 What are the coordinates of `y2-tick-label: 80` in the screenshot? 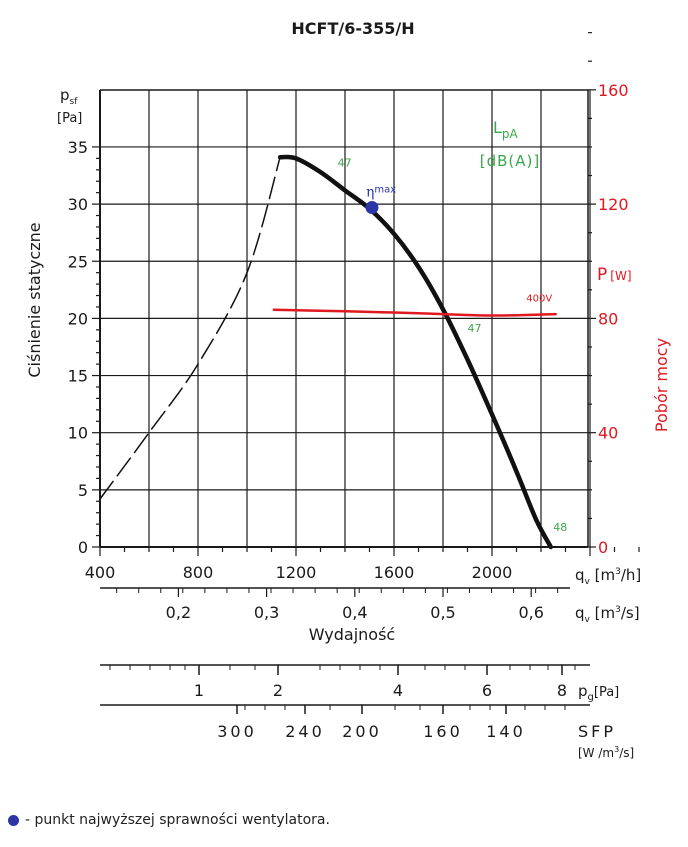 It's located at (608, 318).